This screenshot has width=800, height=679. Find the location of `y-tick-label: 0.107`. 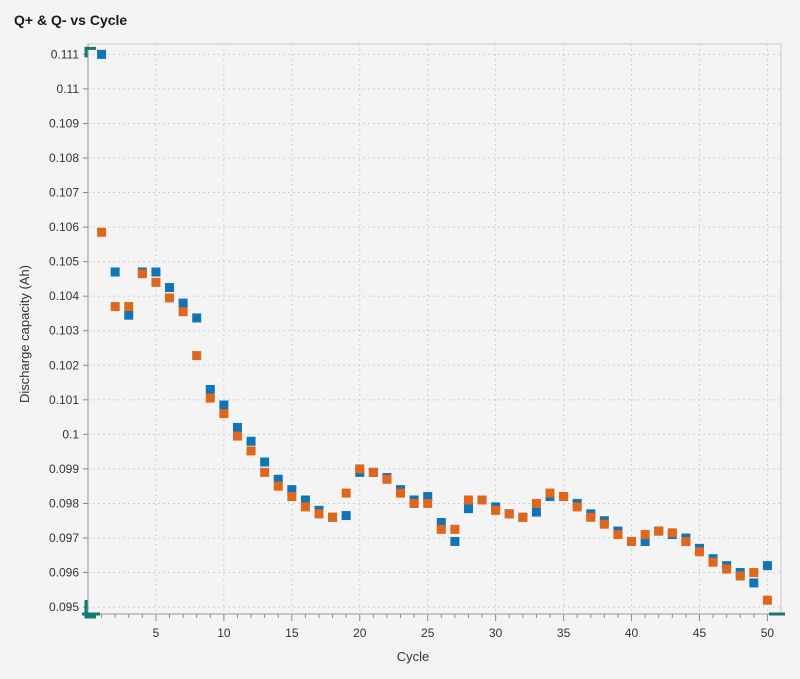

y-tick-label: 0.107 is located at coordinates (64, 193).